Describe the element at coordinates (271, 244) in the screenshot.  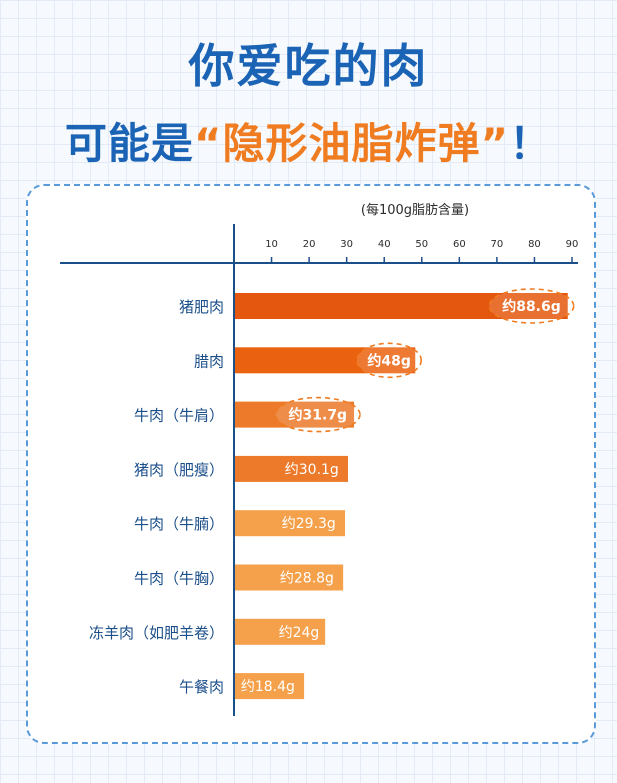
I see `x-tick-label: 10` at that location.